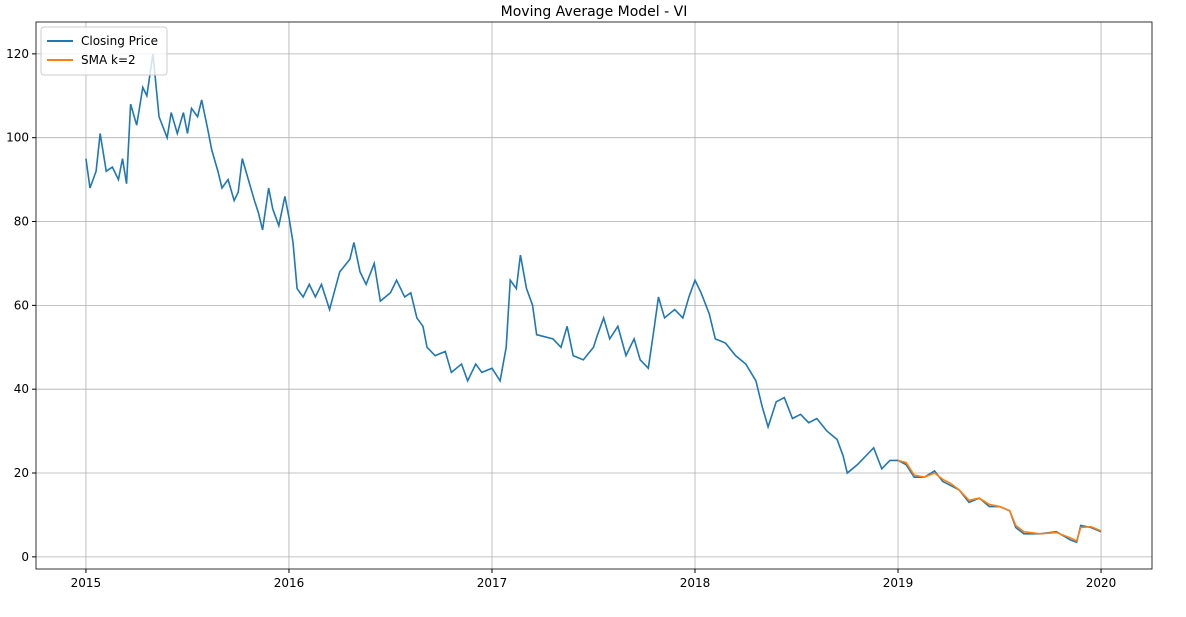 This screenshot has height=617, width=1186. What do you see at coordinates (21, 473) in the screenshot?
I see `y-tick-label: 20` at bounding box center [21, 473].